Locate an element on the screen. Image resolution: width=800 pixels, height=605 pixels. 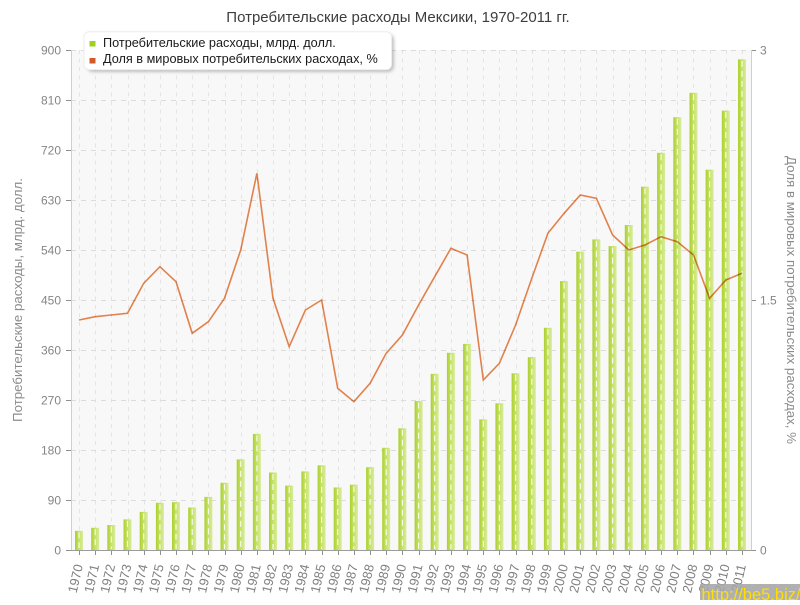
svg-text: 540 is located at coordinates (51, 251).